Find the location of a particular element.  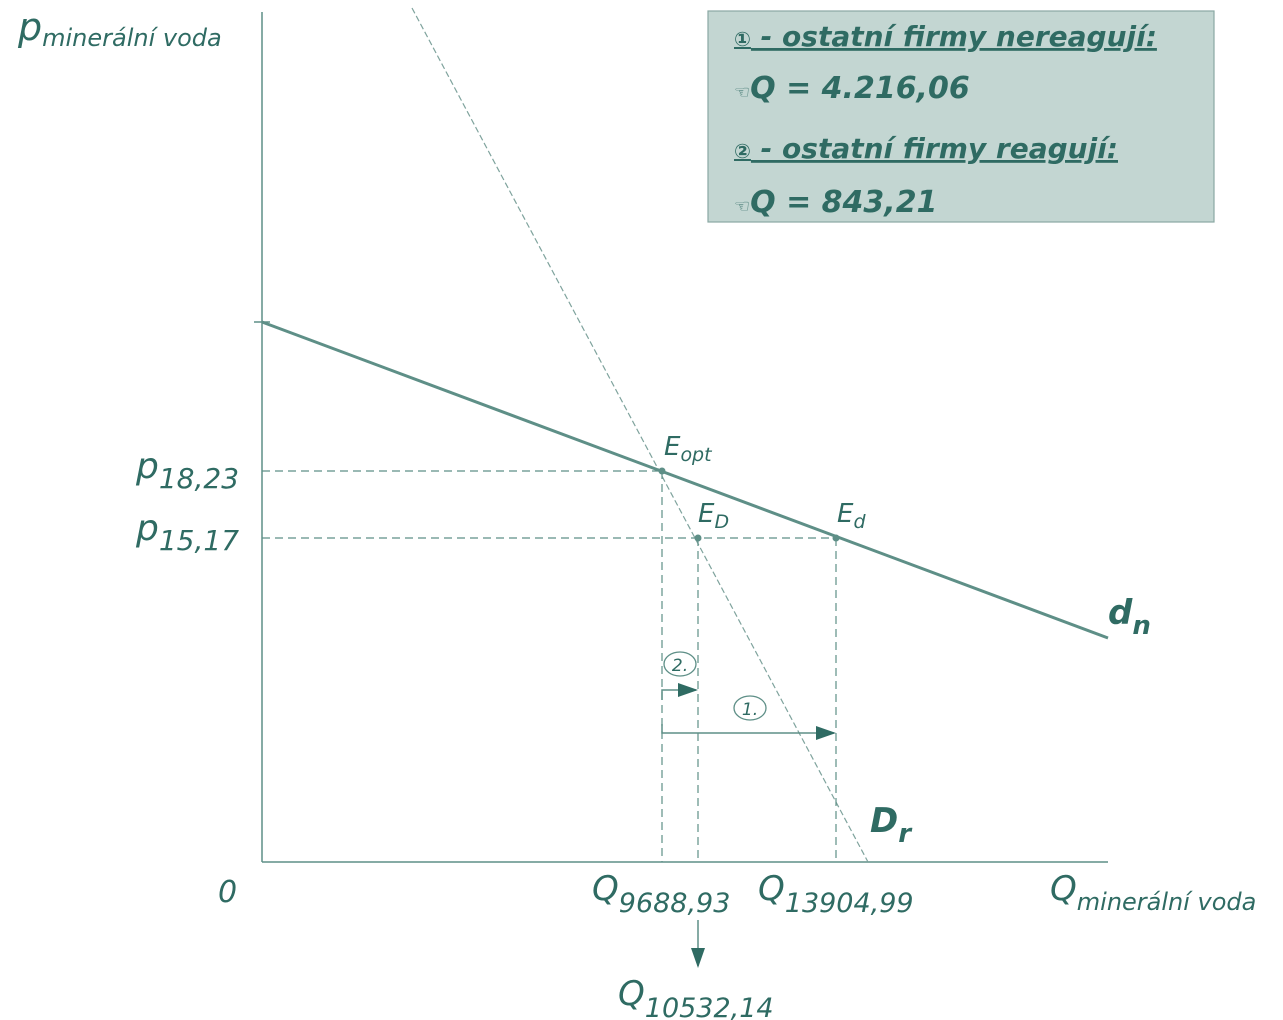

label-Ed: Ed is located at coordinates (851, 516).